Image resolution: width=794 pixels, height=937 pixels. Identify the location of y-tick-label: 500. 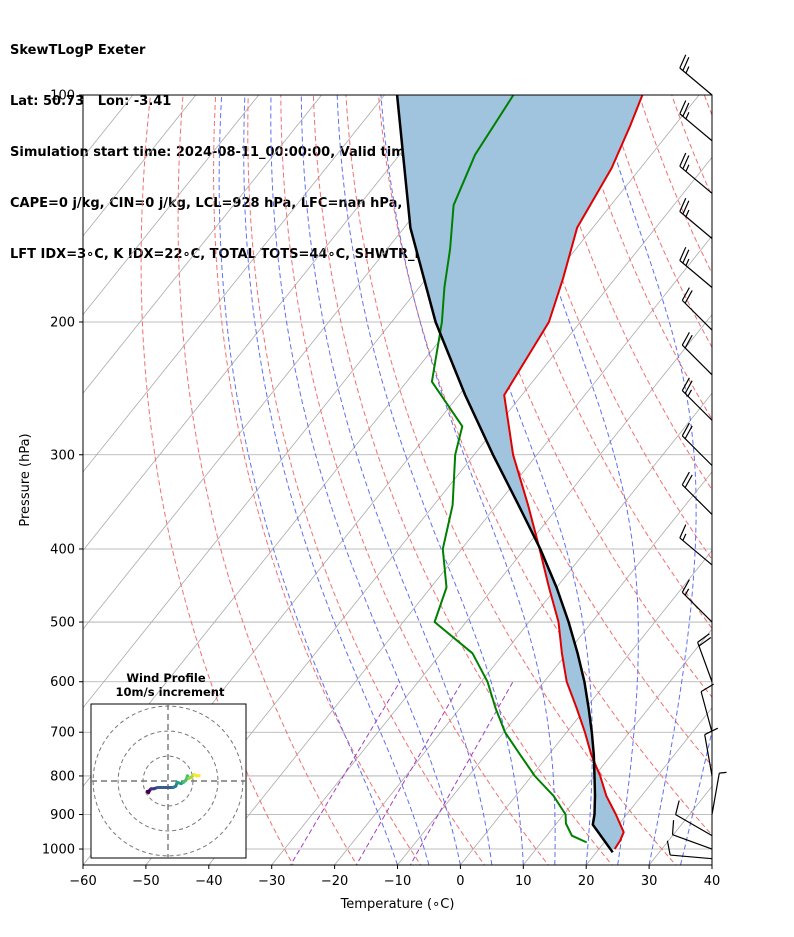
(62, 623).